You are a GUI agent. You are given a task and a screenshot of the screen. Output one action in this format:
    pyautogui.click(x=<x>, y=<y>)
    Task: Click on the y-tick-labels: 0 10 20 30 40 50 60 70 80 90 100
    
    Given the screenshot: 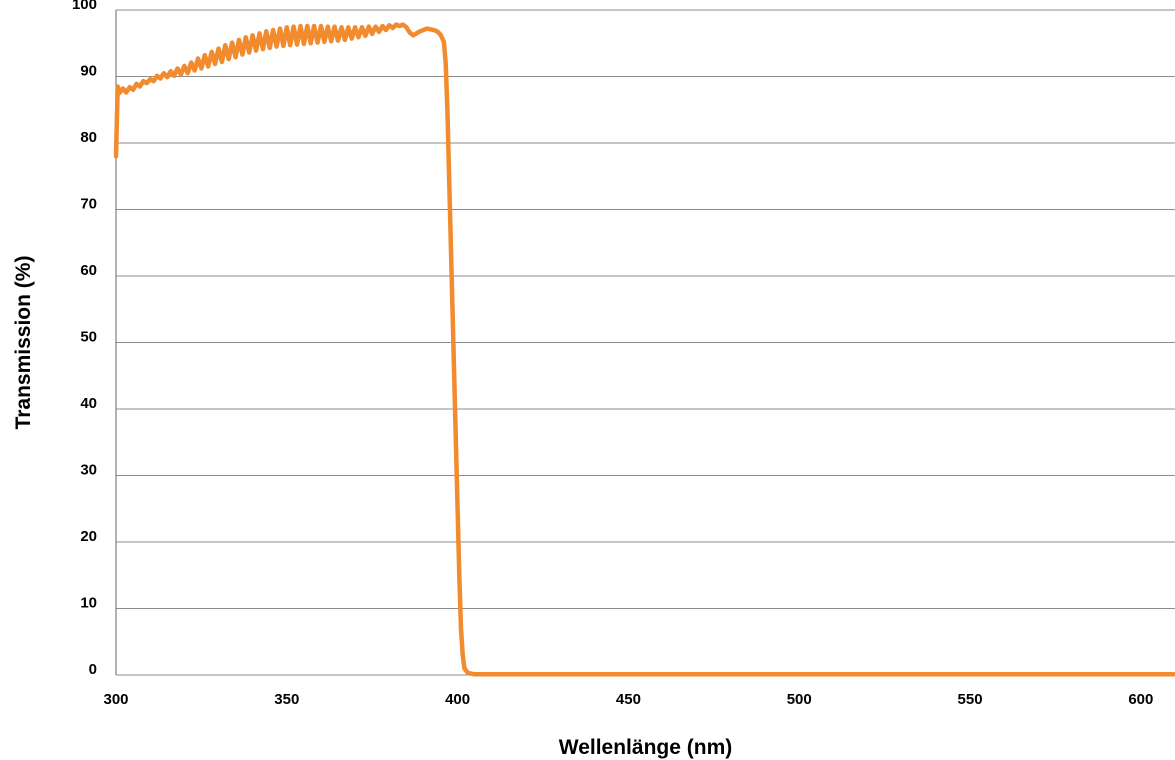 What is the action you would take?
    pyautogui.click(x=84, y=339)
    